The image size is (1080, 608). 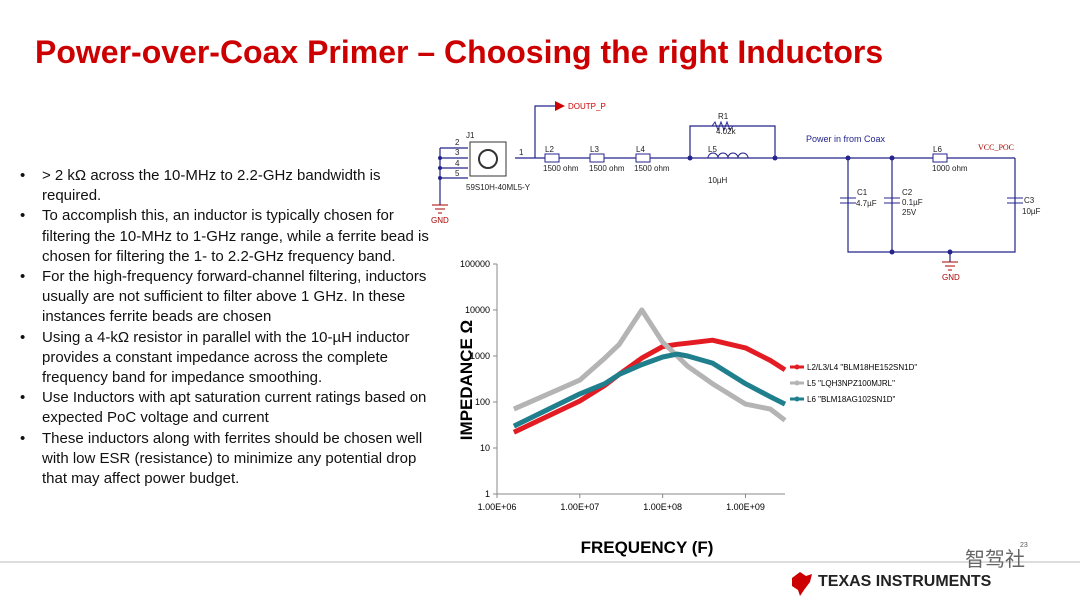 I want to click on note: Power in from Coax, so click(x=846, y=139).